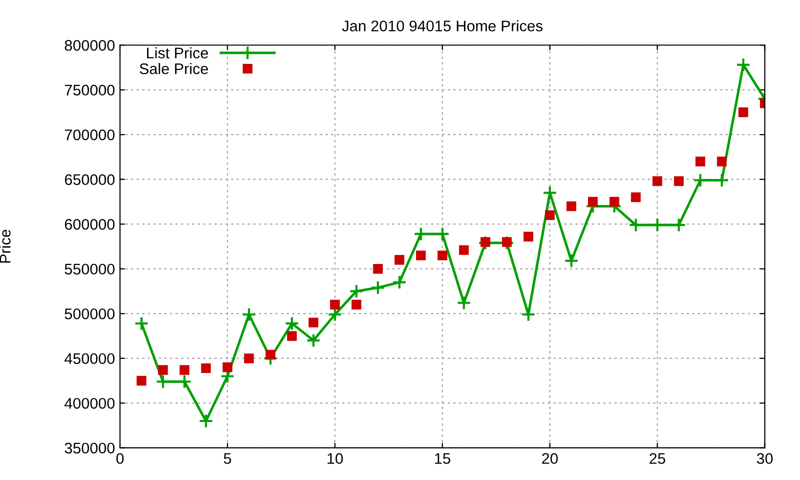  What do you see at coordinates (335, 458) in the screenshot?
I see `x-tick-label: 10` at bounding box center [335, 458].